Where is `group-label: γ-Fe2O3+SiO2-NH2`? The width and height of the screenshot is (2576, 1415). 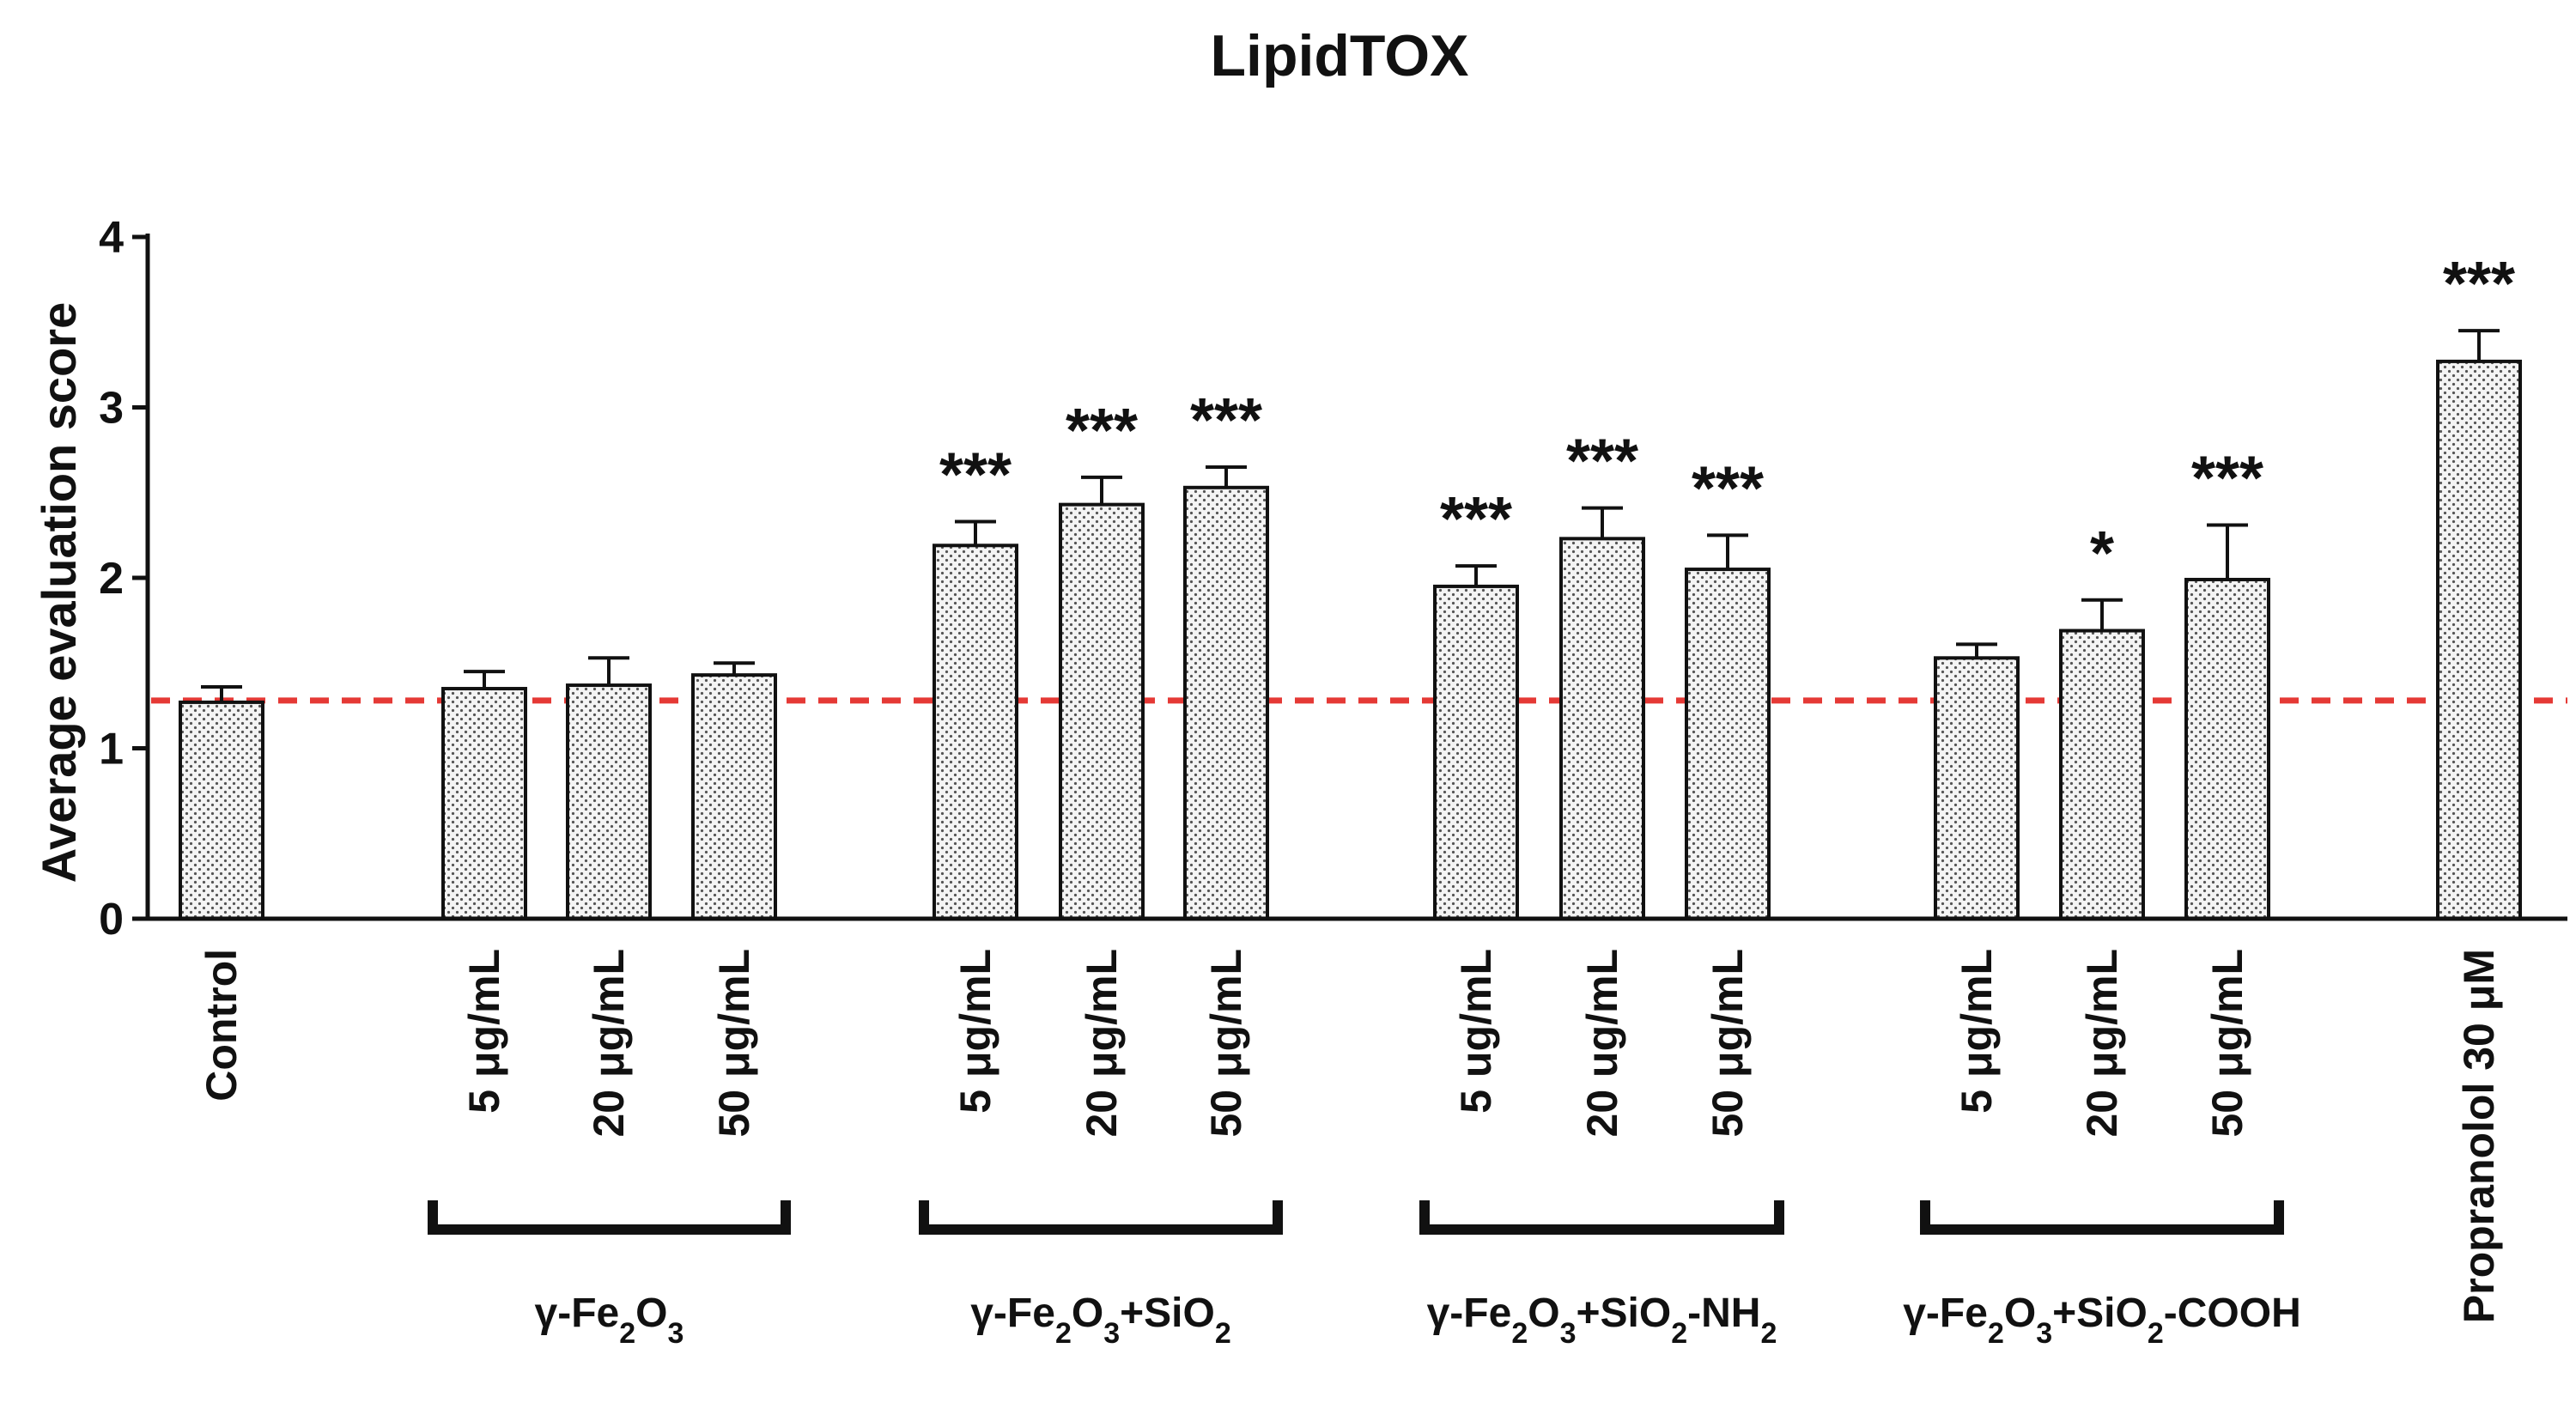
group-label: γ-Fe2O3+SiO2-NH2 is located at coordinates (1602, 1320).